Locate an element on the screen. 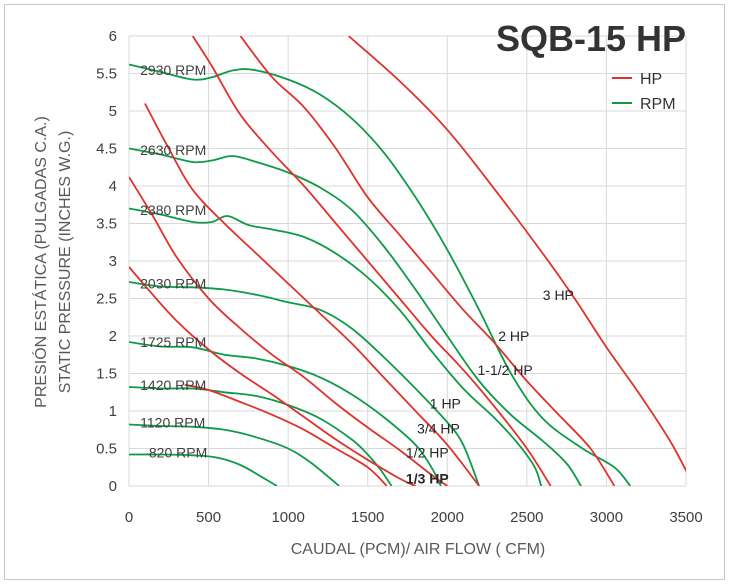  legend-rpm-label: RPM is located at coordinates (658, 104).